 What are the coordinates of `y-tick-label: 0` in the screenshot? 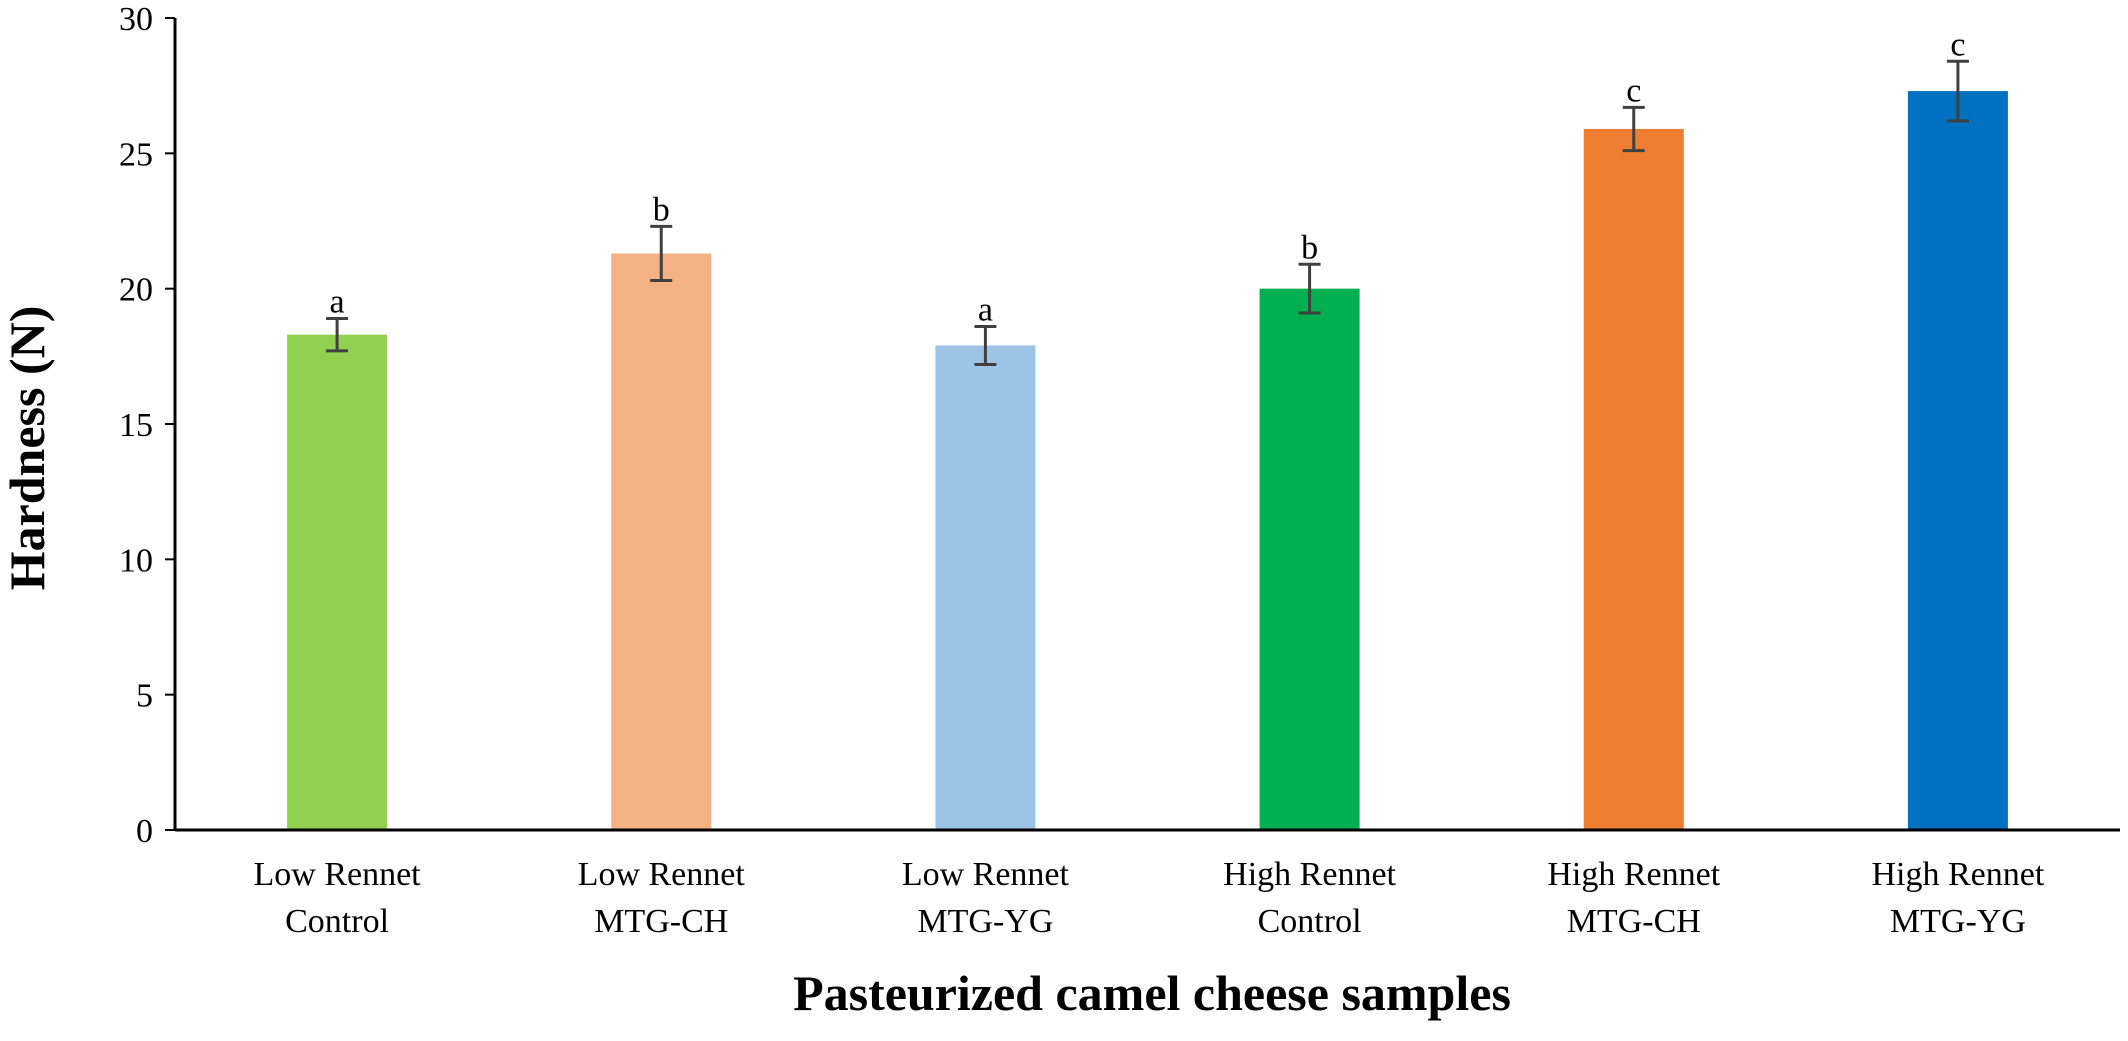 It's located at (144, 831).